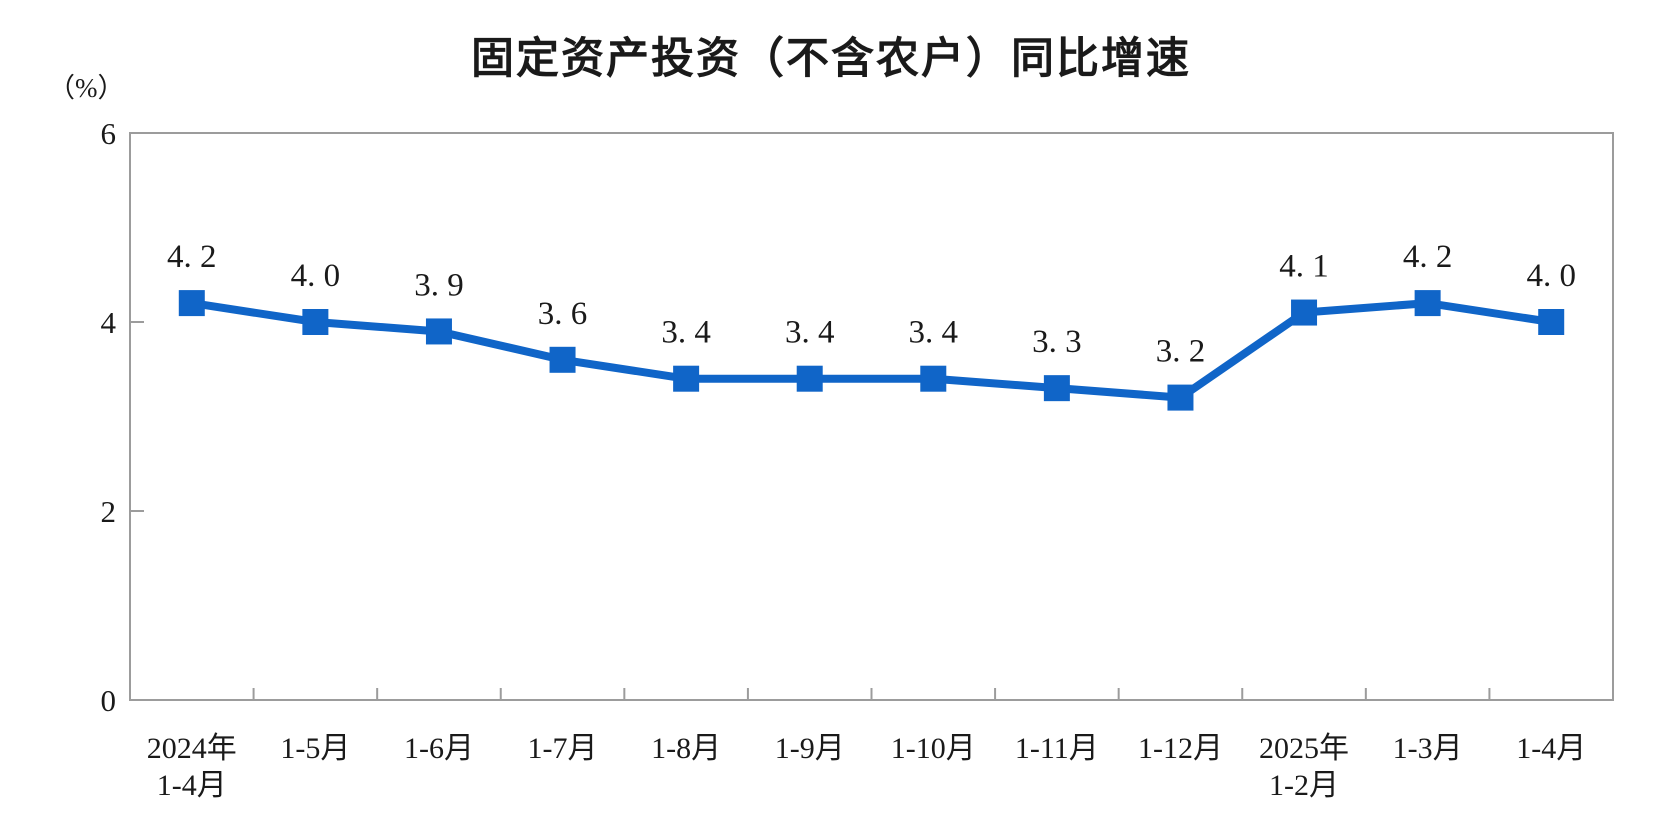 The height and width of the screenshot is (834, 1662). Describe the element at coordinates (109, 322) in the screenshot. I see `y-axis-tick-label: 4` at that location.